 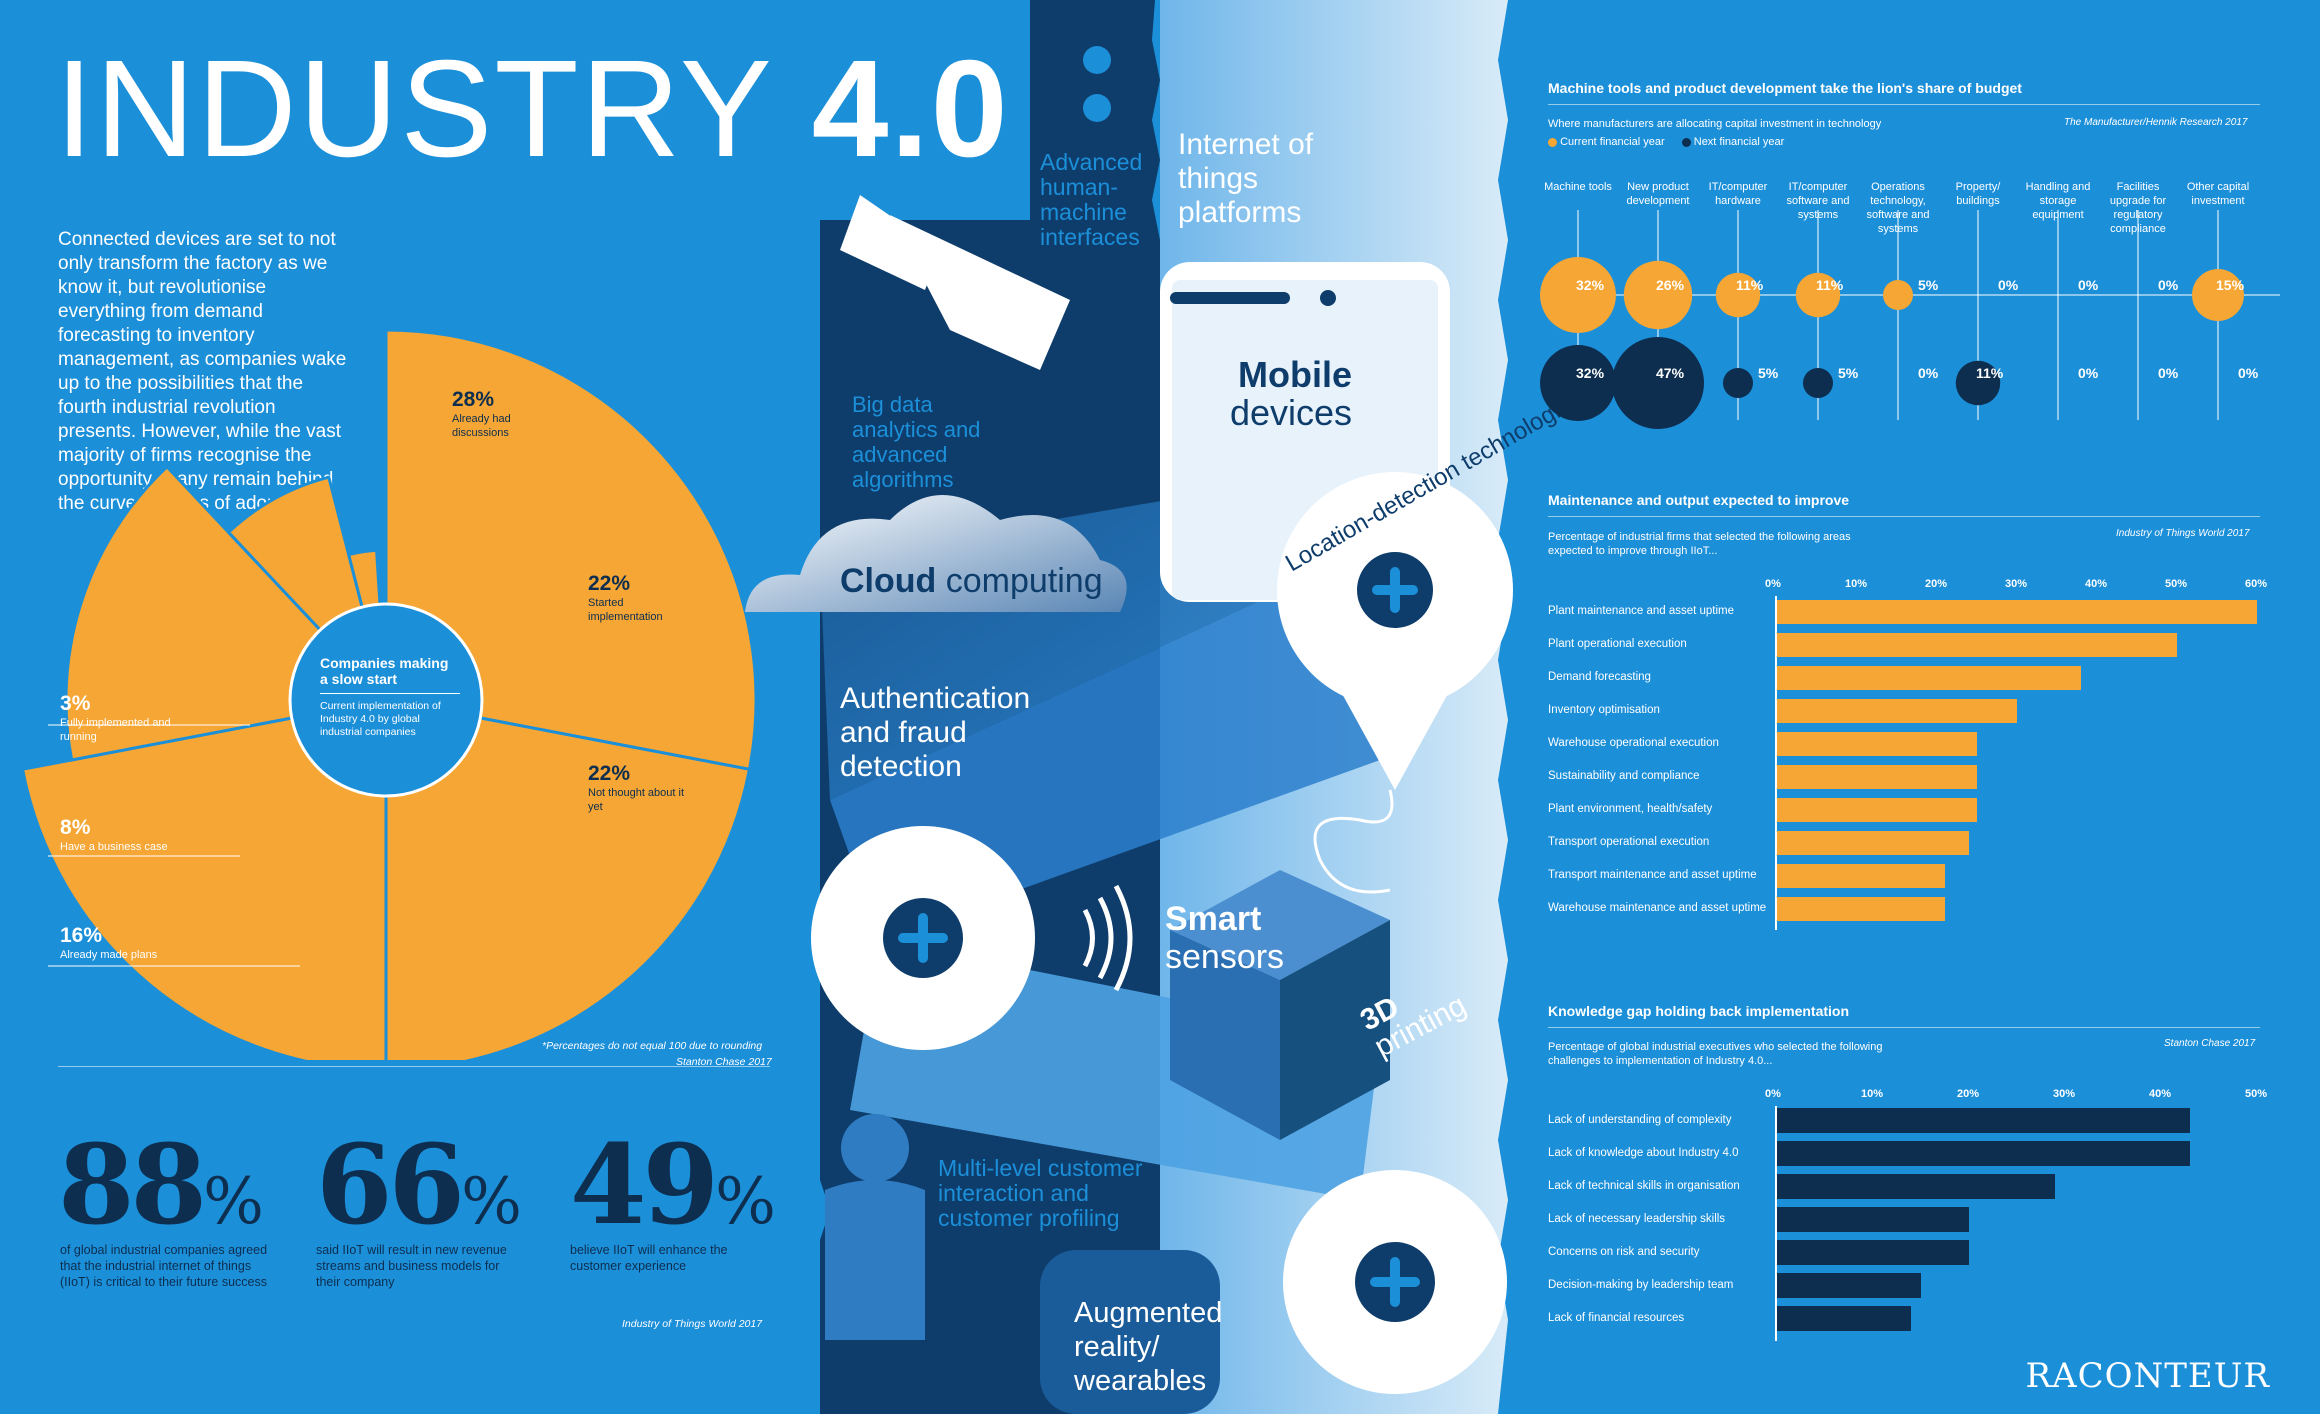 What do you see at coordinates (1395, 590) in the screenshot?
I see `location-plus-icon` at bounding box center [1395, 590].